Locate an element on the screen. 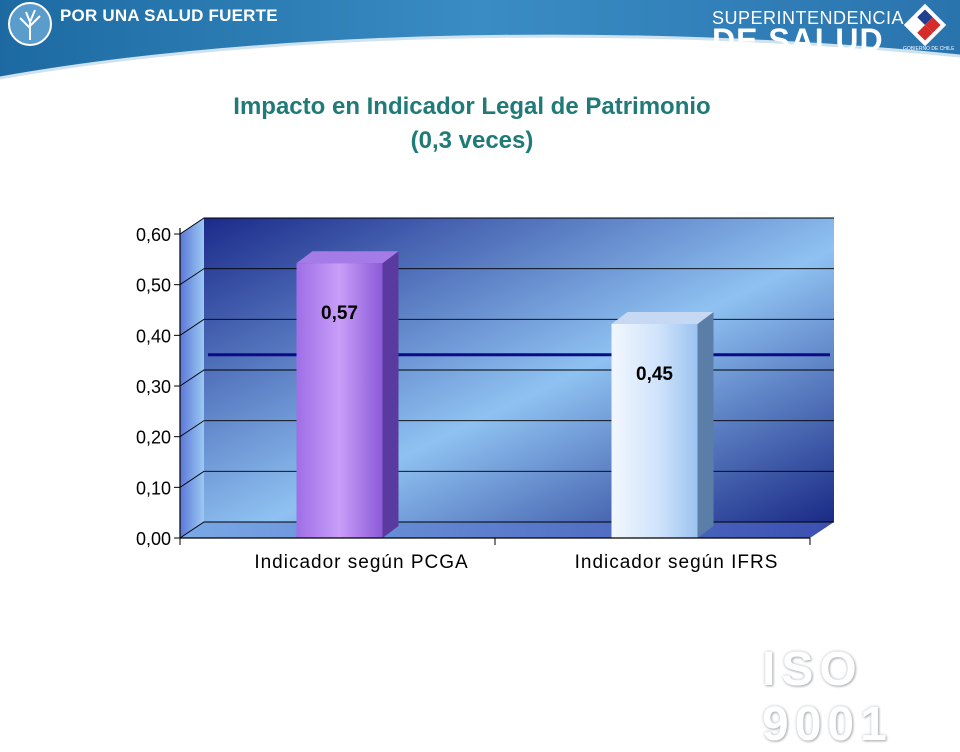 The width and height of the screenshot is (960, 752). y-tick-label: 0,20 is located at coordinates (153, 438).